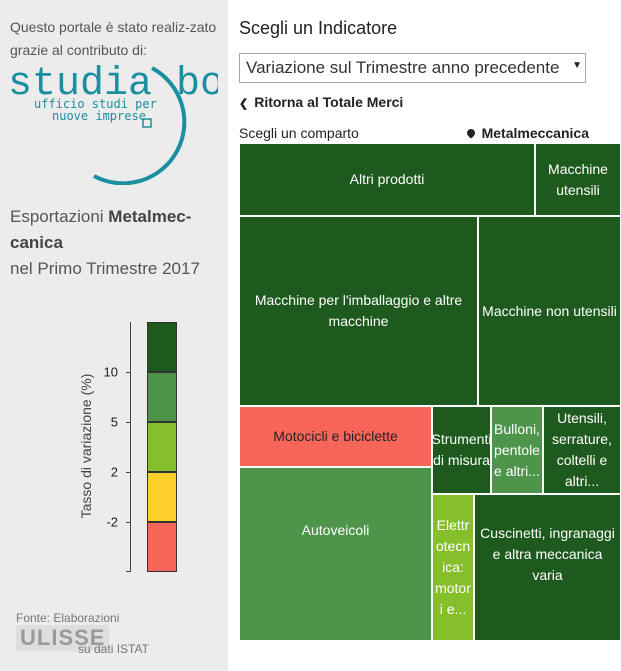 The width and height of the screenshot is (621, 671). Describe the element at coordinates (99, 116) in the screenshot. I see `logo-tagline-2: nuove imprese` at that location.